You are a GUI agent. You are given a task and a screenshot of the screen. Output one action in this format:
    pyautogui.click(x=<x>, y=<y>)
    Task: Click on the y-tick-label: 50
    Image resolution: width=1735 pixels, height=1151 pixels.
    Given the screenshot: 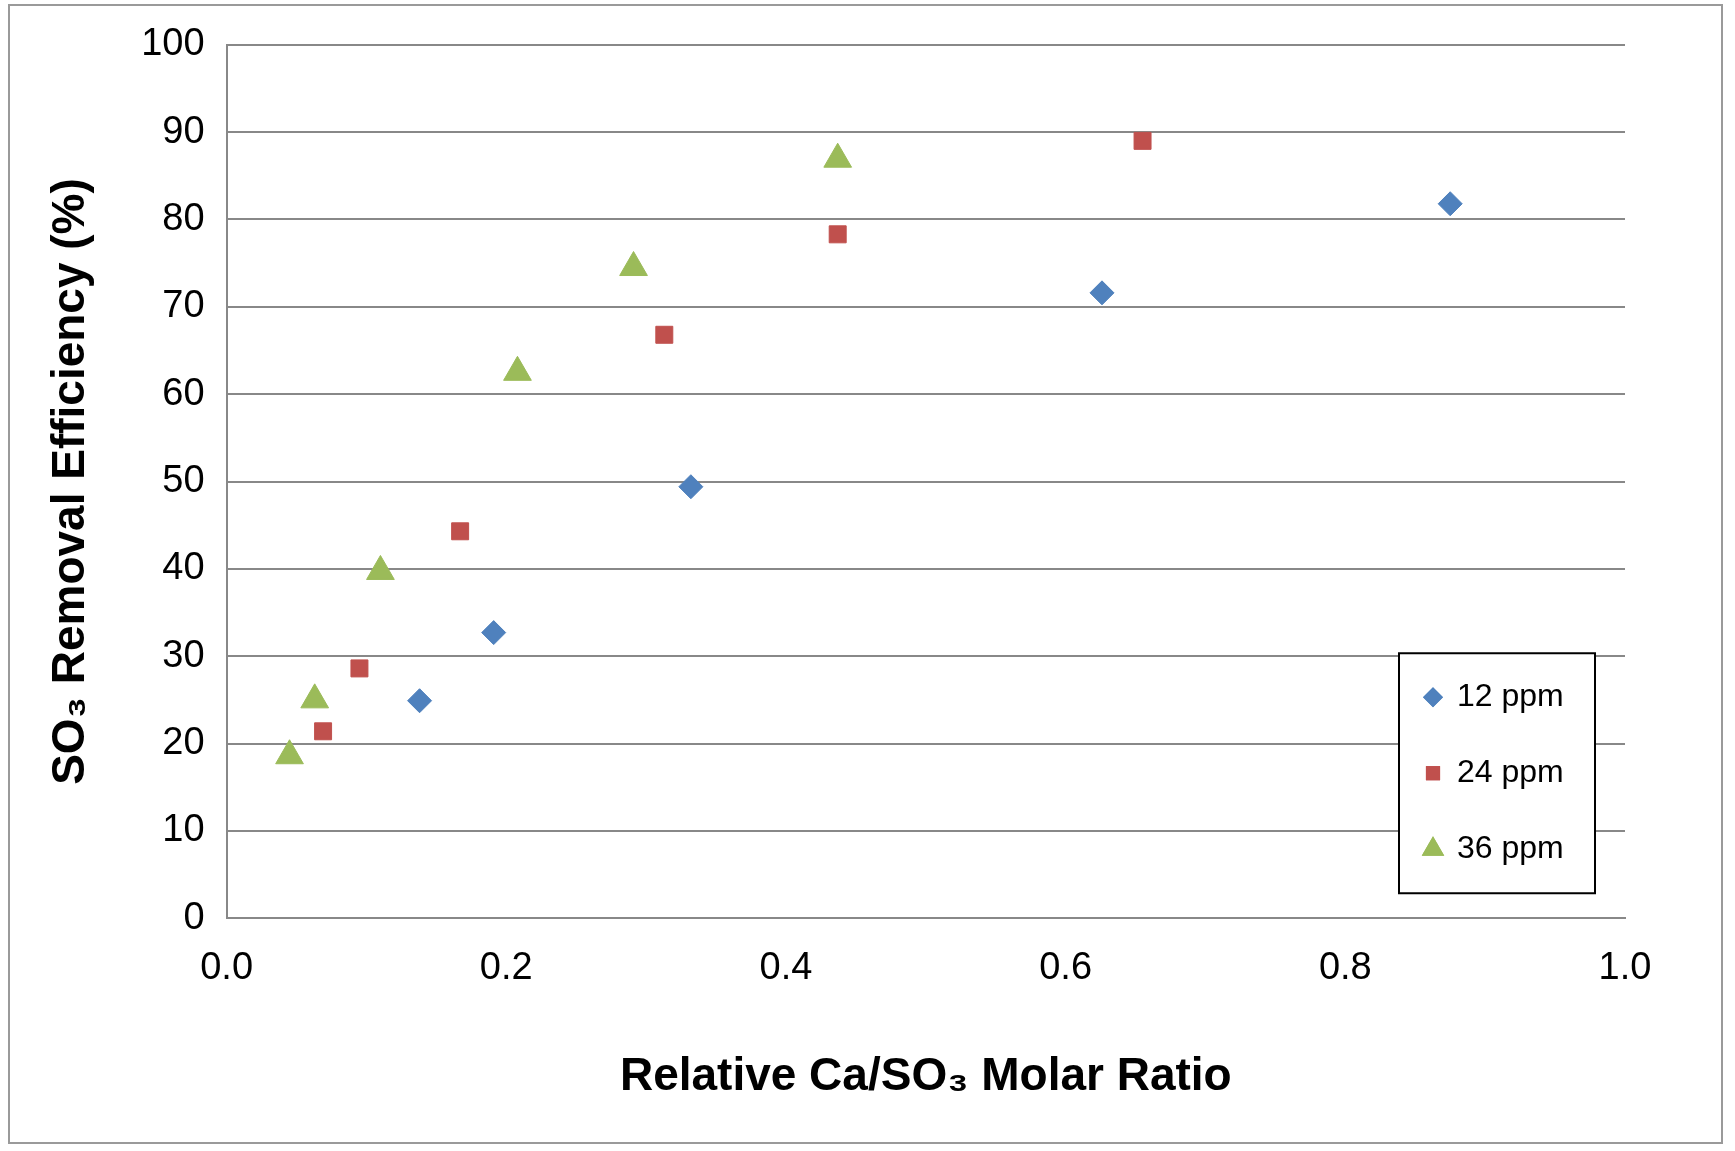 What is the action you would take?
    pyautogui.click(x=183, y=478)
    